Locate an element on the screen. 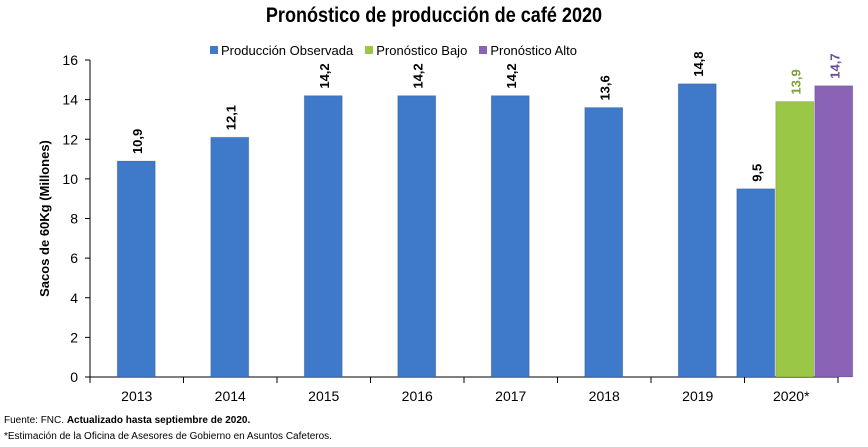  legend-item-pronostico-alto: Pronóstico Alto is located at coordinates (528, 50).